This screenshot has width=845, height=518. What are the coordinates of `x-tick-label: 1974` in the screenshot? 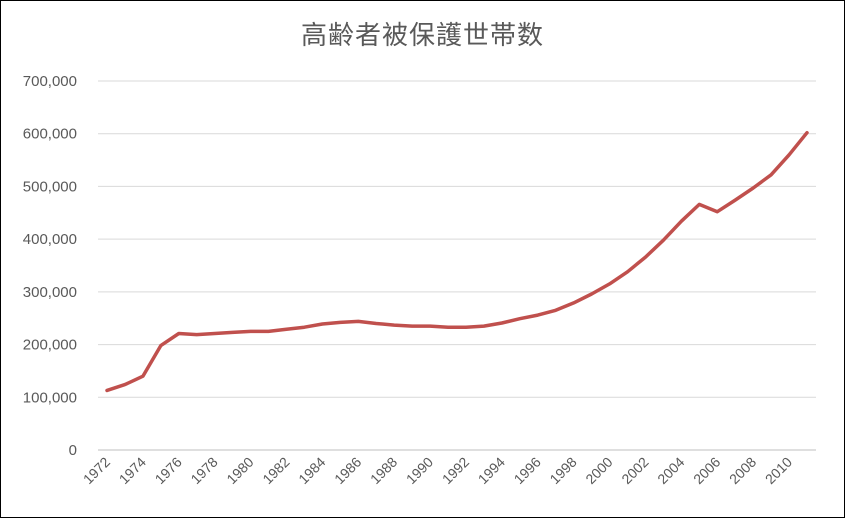 It's located at (132, 470).